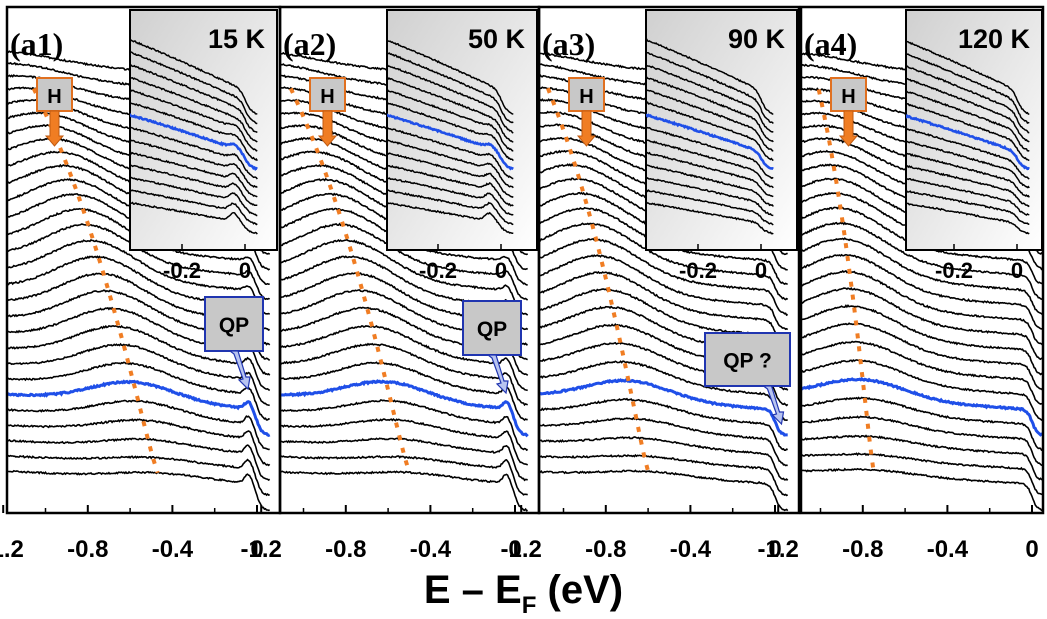 The width and height of the screenshot is (1047, 619). What do you see at coordinates (497, 39) in the screenshot?
I see `temperature-label: 50 K` at bounding box center [497, 39].